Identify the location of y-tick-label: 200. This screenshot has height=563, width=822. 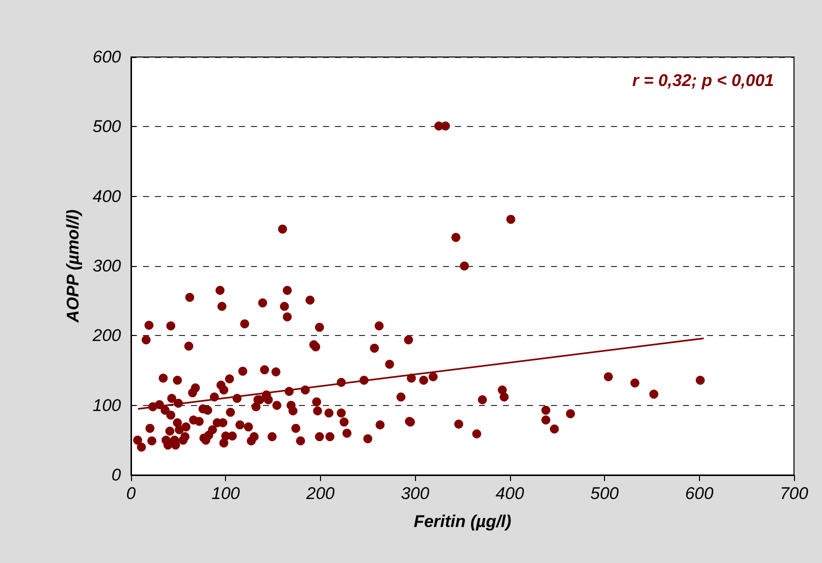
(107, 336).